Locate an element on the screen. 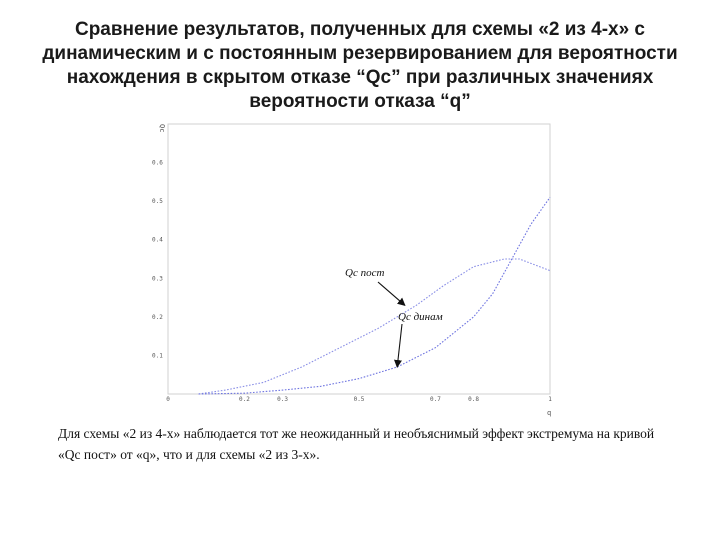 The width and height of the screenshot is (720, 540). y-tick-label: 0.2 is located at coordinates (157, 317).